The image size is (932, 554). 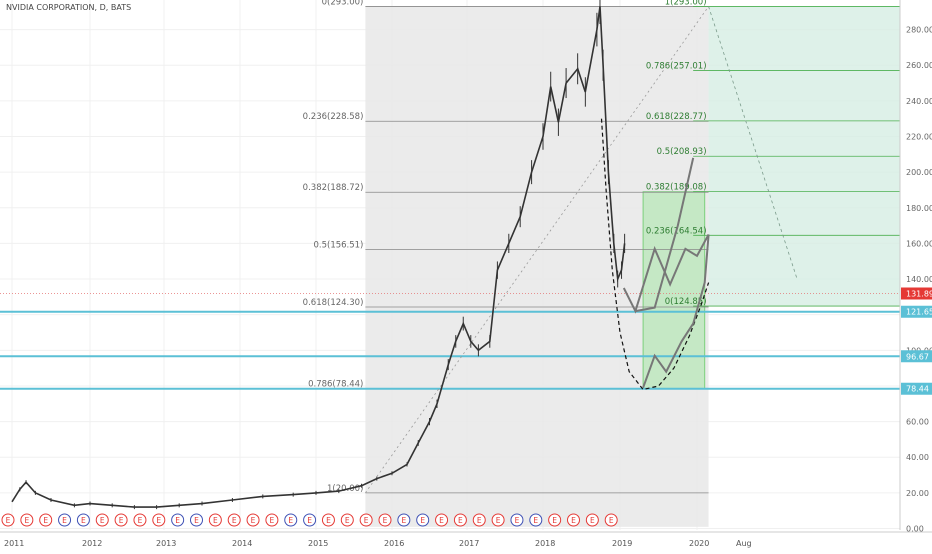 What do you see at coordinates (744, 543) in the screenshot?
I see `x-tick-label: Aug` at bounding box center [744, 543].